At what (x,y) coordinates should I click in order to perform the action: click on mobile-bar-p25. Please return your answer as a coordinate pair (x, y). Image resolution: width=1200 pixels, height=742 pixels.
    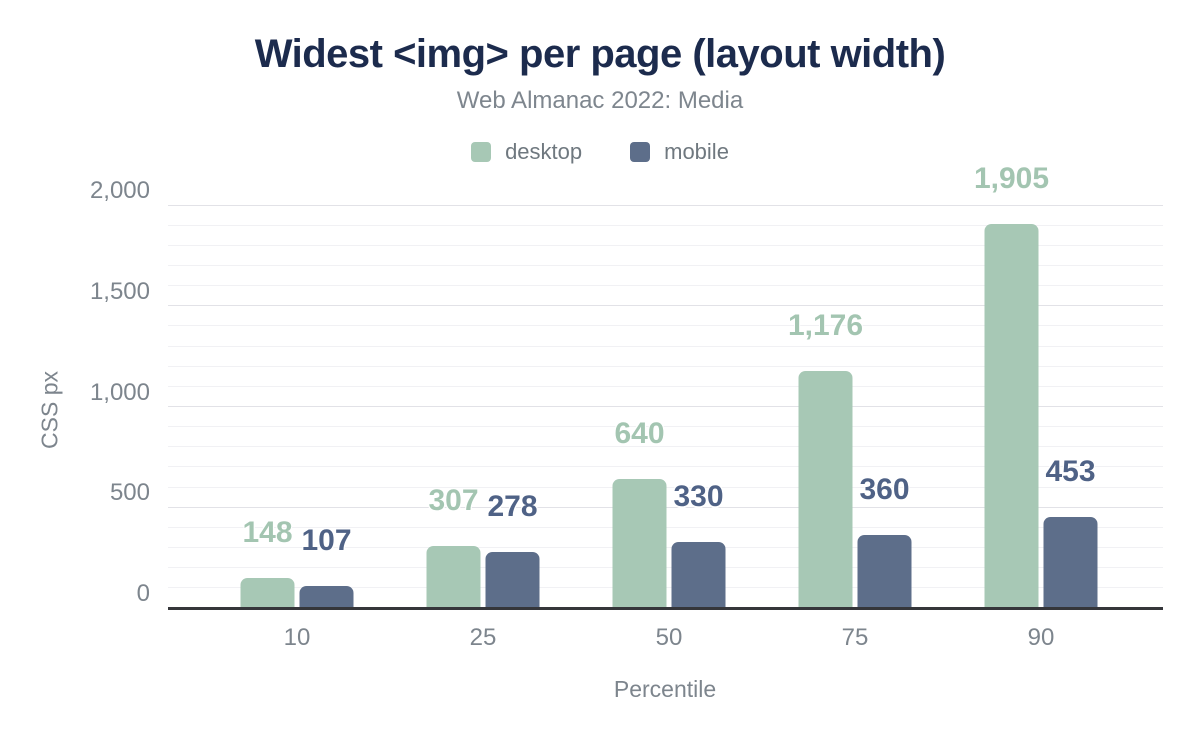
    Looking at the image, I should click on (512, 579).